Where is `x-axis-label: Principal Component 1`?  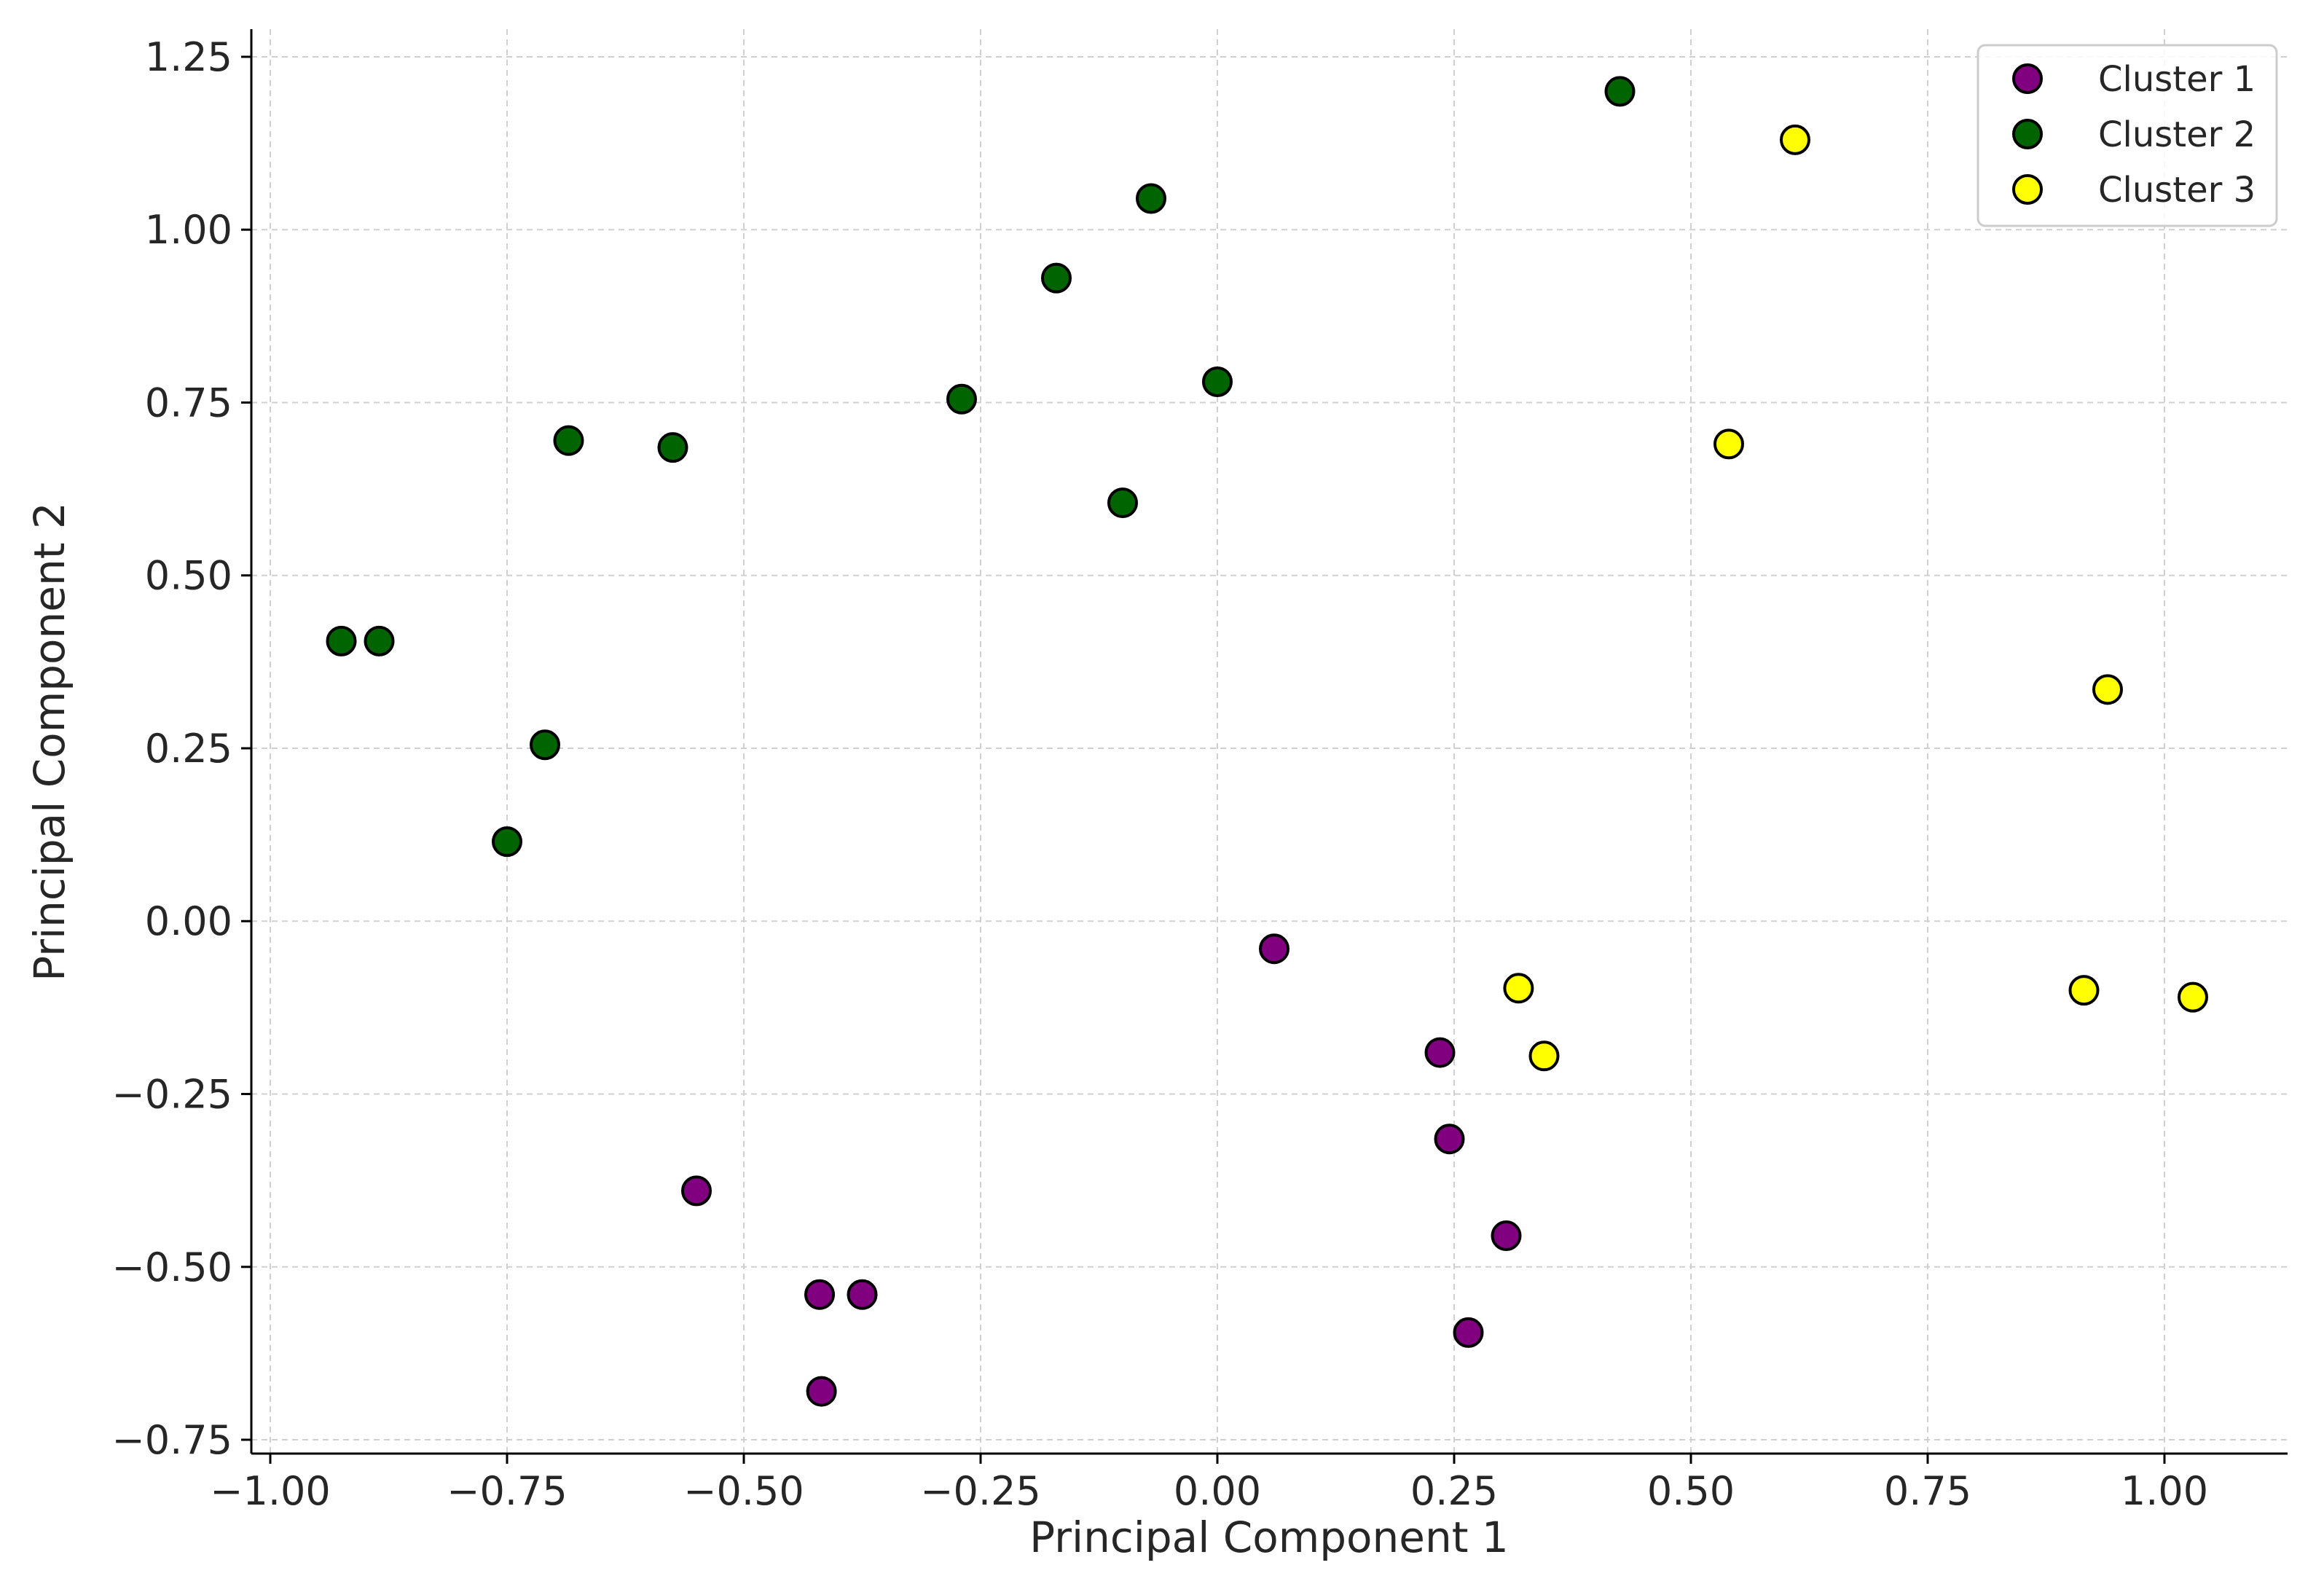
x-axis-label: Principal Component 1 is located at coordinates (1269, 1537).